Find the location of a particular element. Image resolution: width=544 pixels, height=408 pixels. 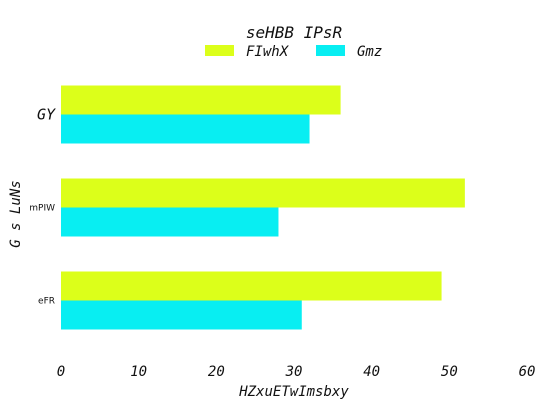

legend-label-FIwhX: FIwhX is located at coordinates (268, 52).